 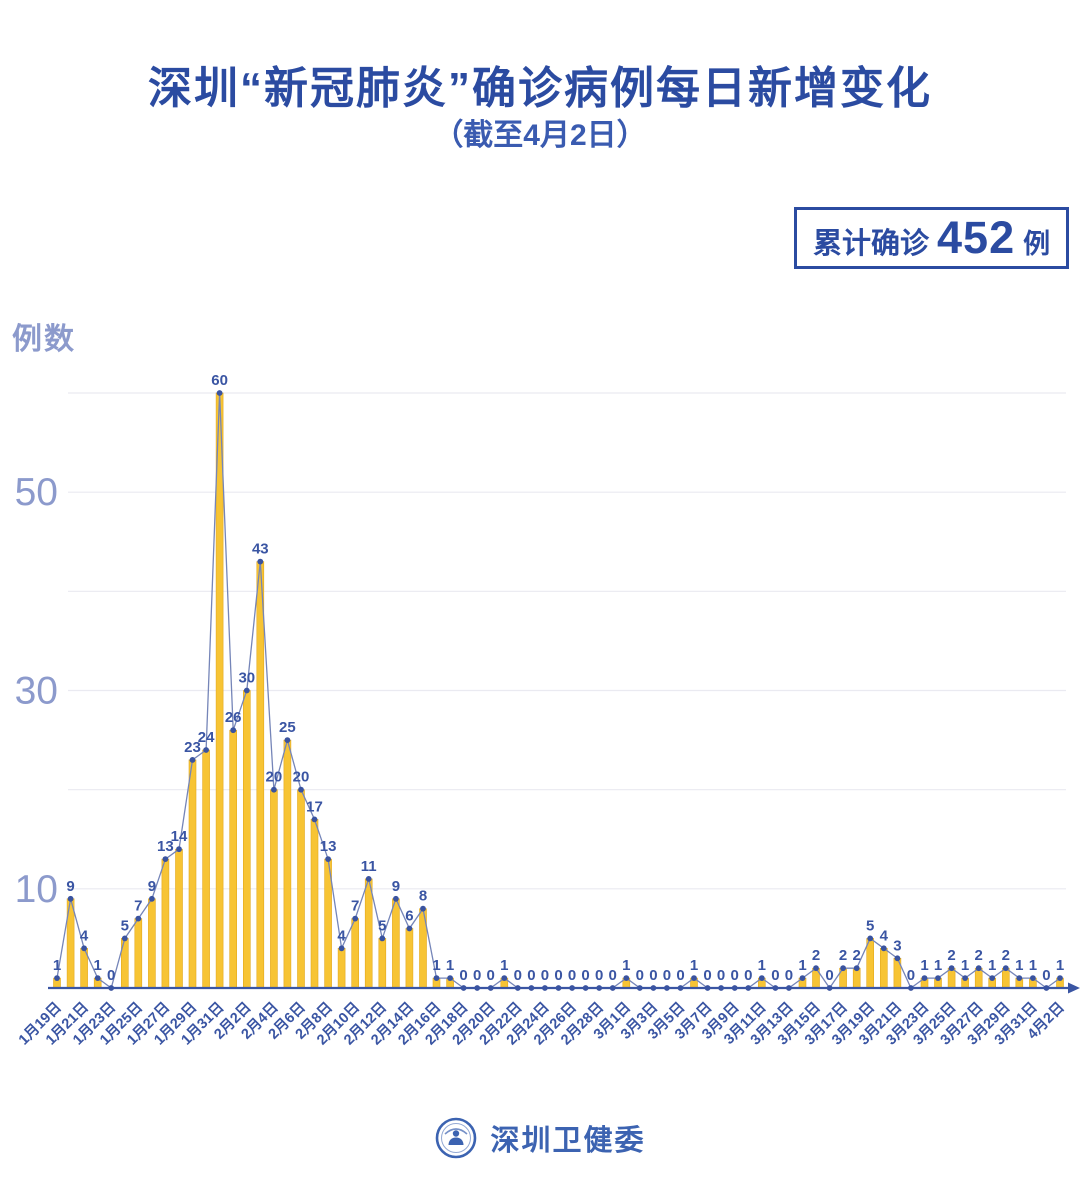 What do you see at coordinates (456, 1138) in the screenshot?
I see `shenzhen-health-commission-logo-icon` at bounding box center [456, 1138].